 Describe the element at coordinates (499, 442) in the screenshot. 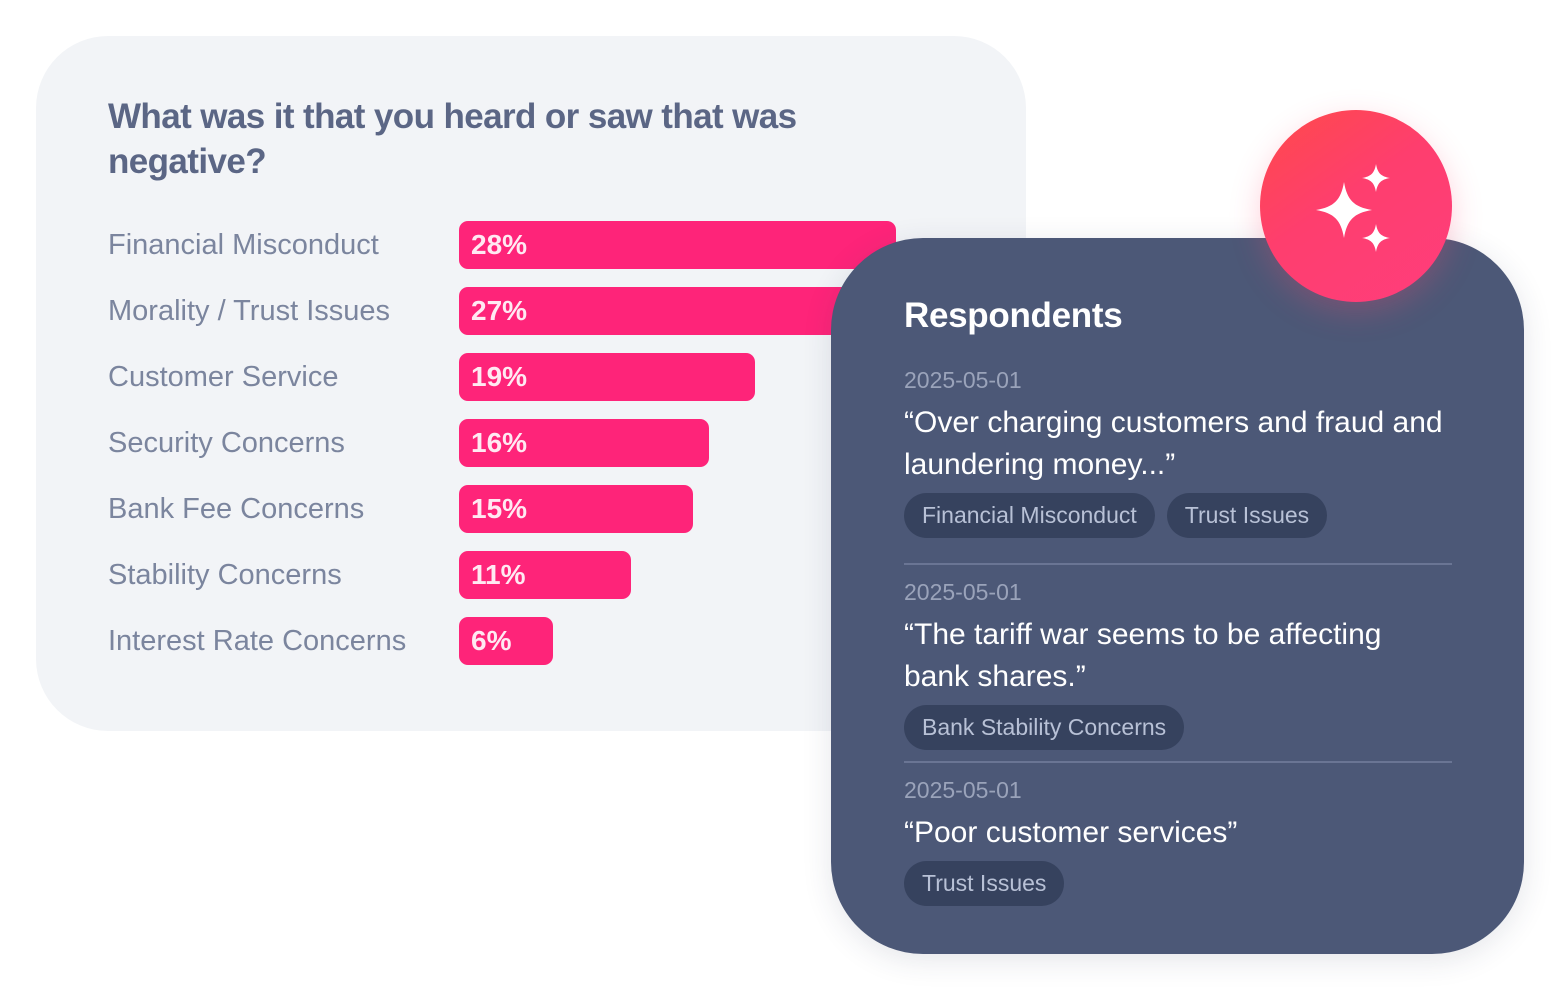

I see `bar-value-label: 16%` at that location.